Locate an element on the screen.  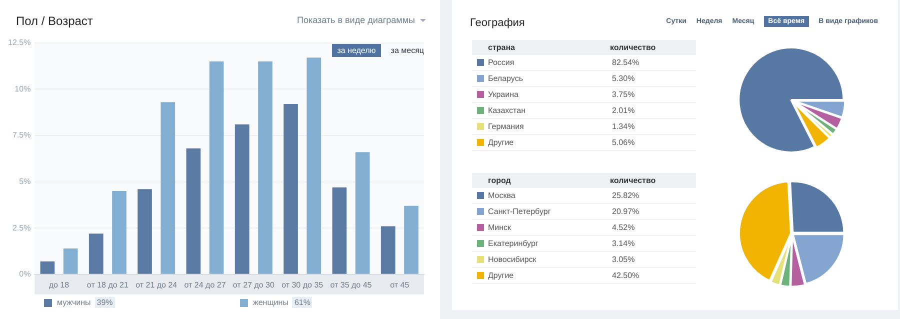
text: Показать в виде диаграммы is located at coordinates (356, 20).